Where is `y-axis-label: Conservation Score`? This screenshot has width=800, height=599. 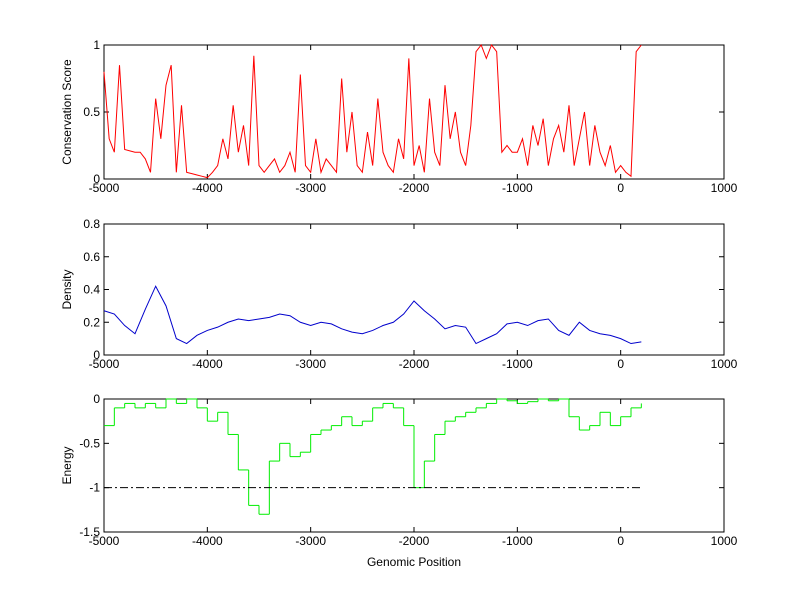 y-axis-label: Conservation Score is located at coordinates (67, 112).